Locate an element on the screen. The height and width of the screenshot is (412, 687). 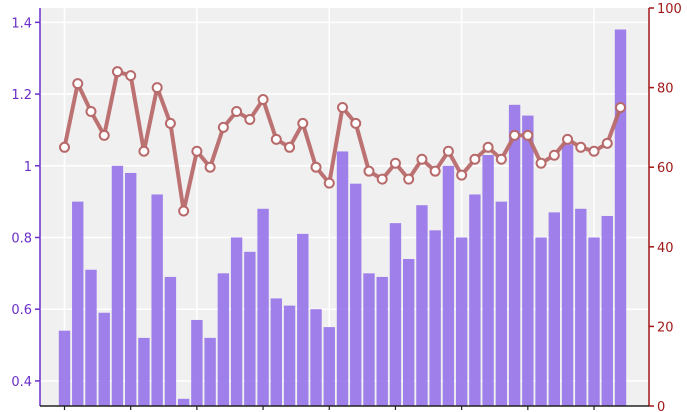
left-tick-label: 0.4 is located at coordinates (21, 382).